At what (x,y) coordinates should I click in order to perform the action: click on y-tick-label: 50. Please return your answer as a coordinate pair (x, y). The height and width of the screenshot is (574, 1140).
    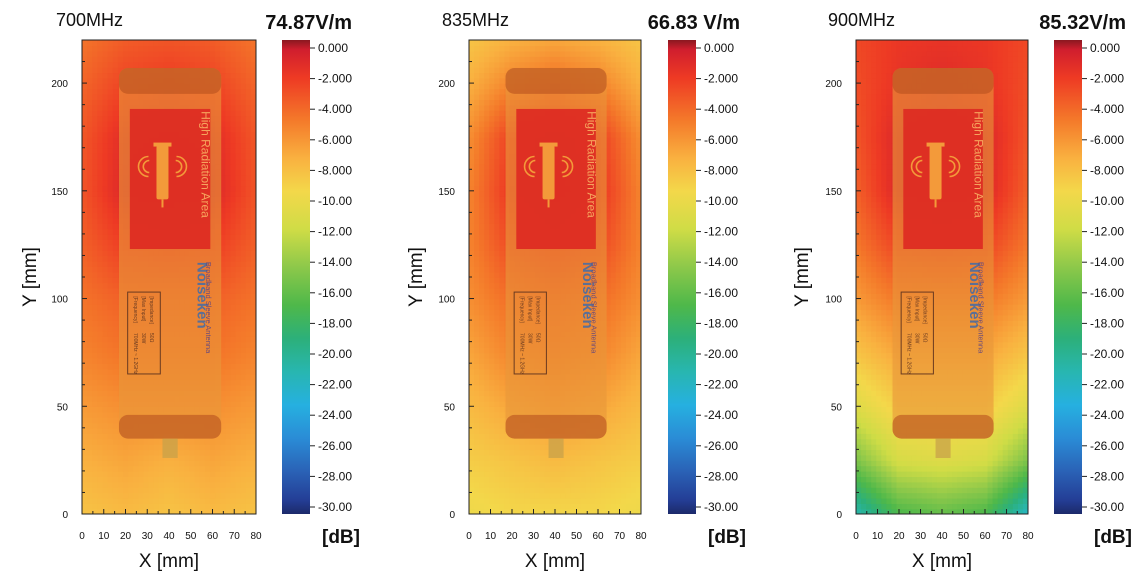
    Looking at the image, I should click on (63, 407).